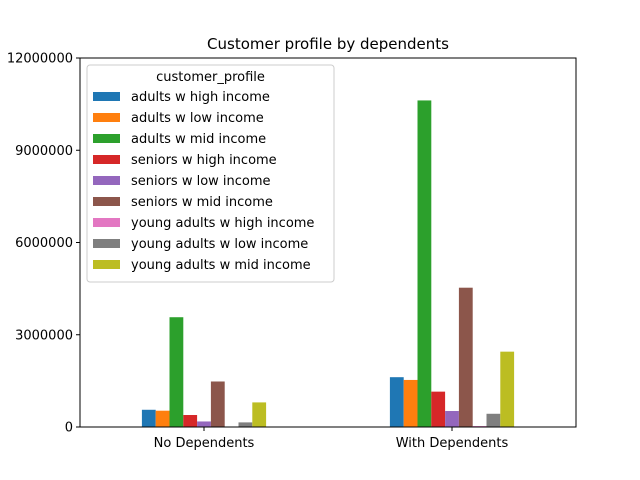 The image size is (640, 480). What do you see at coordinates (465, 357) in the screenshot?
I see `bar-seniors-w-mid-income-with-dependents` at bounding box center [465, 357].